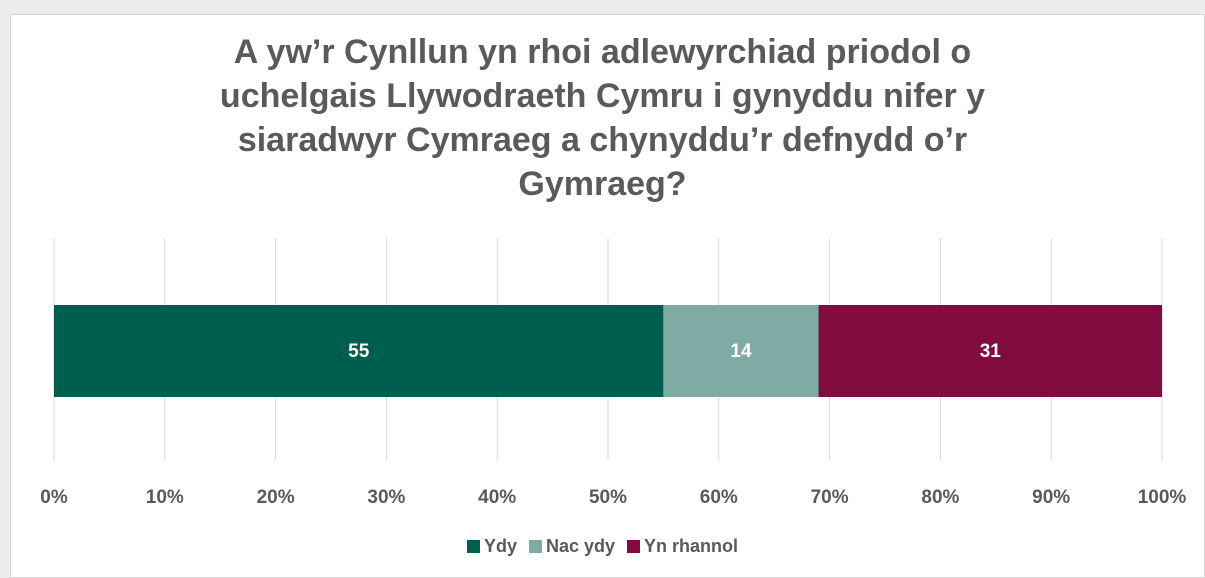 The height and width of the screenshot is (578, 1205). Describe the element at coordinates (691, 546) in the screenshot. I see `legend-label: Yn rhannol` at that location.